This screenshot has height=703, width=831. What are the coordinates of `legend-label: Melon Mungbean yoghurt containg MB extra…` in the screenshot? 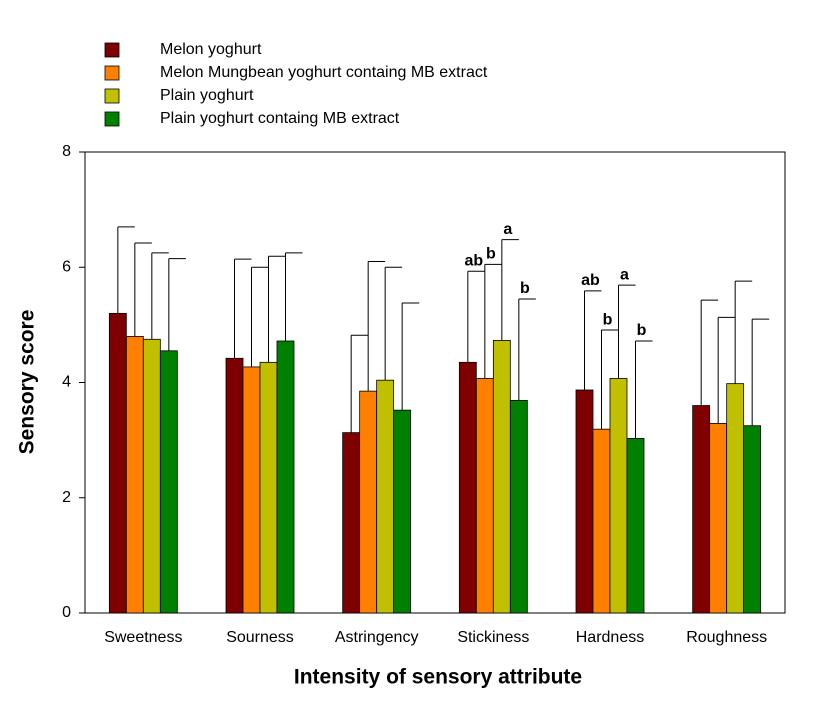 It's located at (324, 72).